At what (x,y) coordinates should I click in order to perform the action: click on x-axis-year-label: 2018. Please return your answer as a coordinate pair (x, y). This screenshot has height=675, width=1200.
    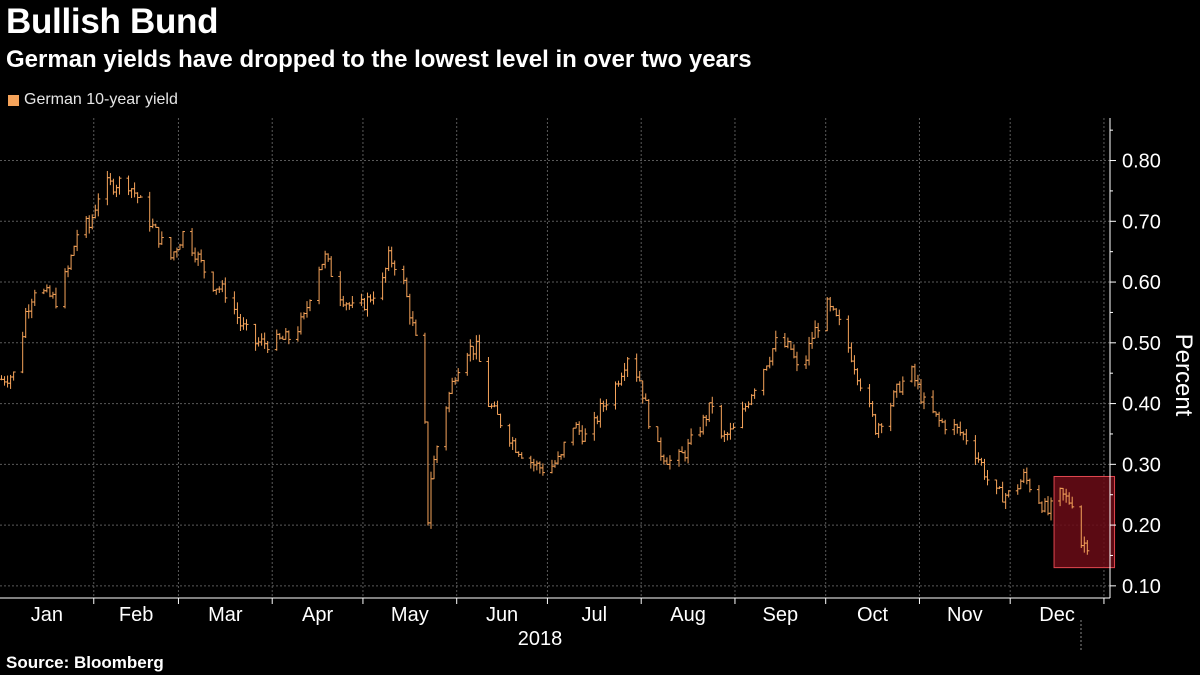
    Looking at the image, I should click on (540, 639).